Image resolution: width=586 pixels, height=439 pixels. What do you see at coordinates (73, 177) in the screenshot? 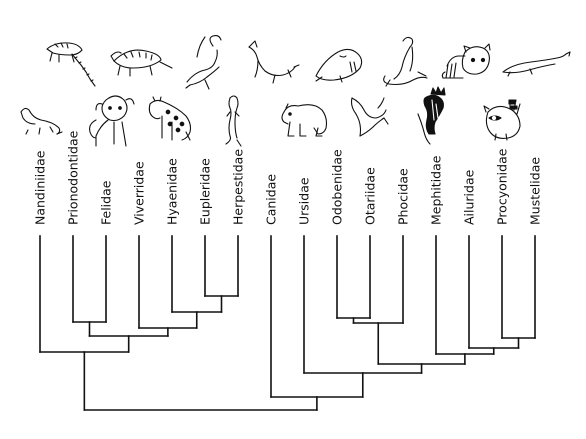
I see `taxon-label-prionodontidae: Prionodontidae` at bounding box center [73, 177].